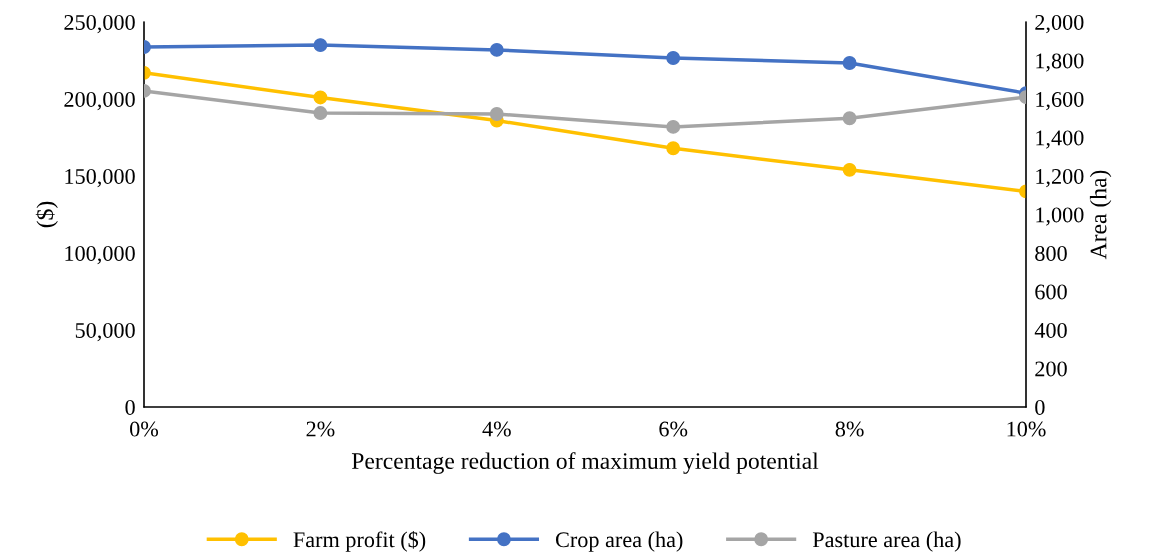 This screenshot has height=557, width=1151. What do you see at coordinates (1060, 101) in the screenshot?
I see `y2-tick-label: 1,600` at bounding box center [1060, 101].